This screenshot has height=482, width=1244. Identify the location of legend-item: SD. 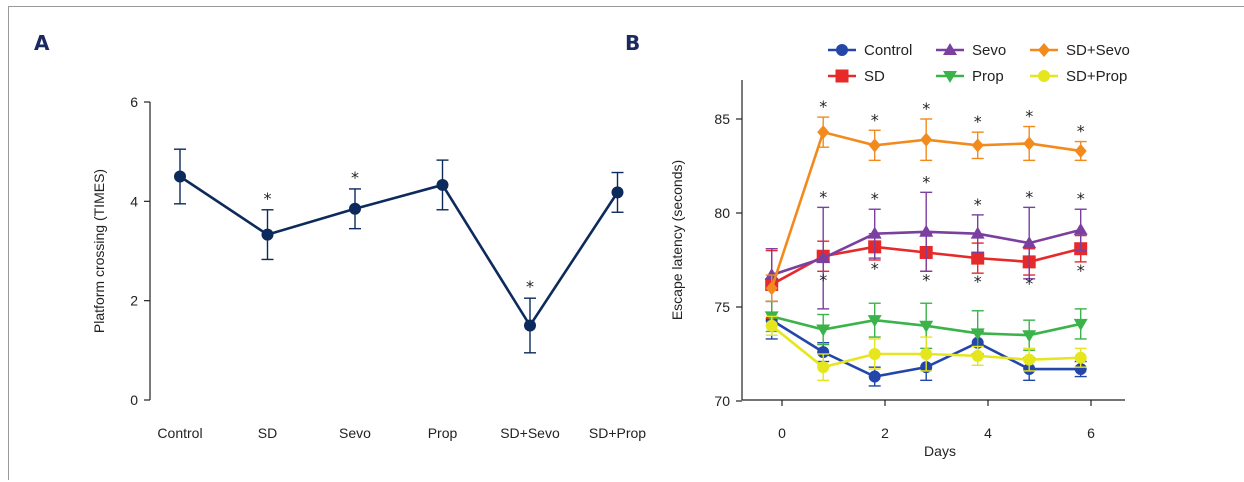
(856, 76).